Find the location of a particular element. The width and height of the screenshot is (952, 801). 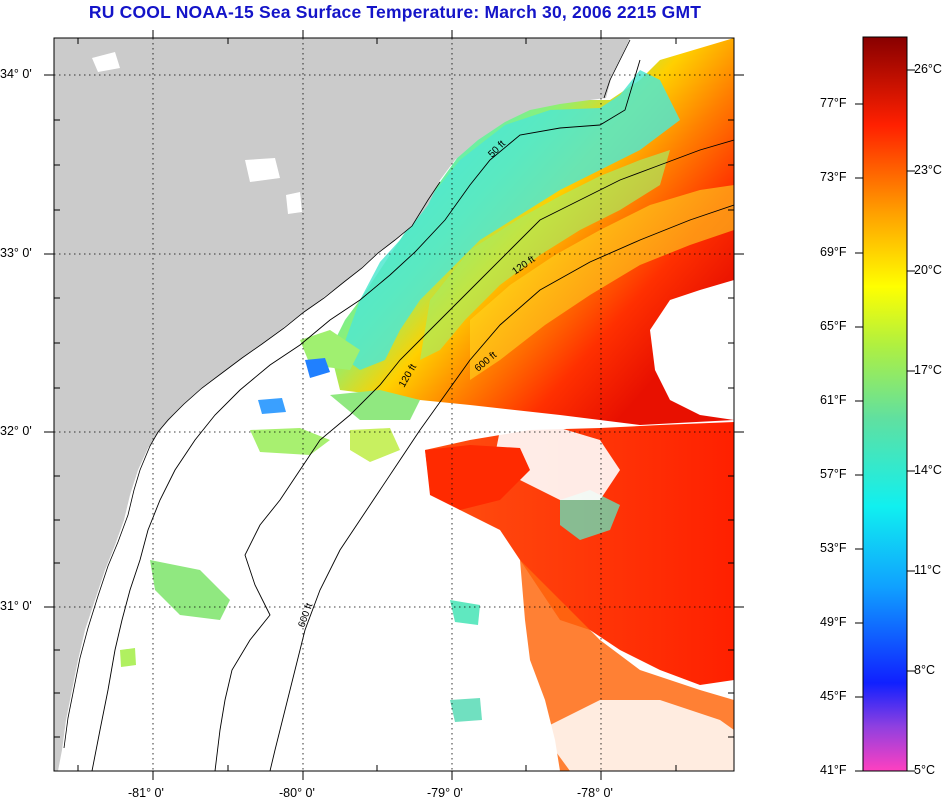

cbar-c-14: 14°C is located at coordinates (928, 470).